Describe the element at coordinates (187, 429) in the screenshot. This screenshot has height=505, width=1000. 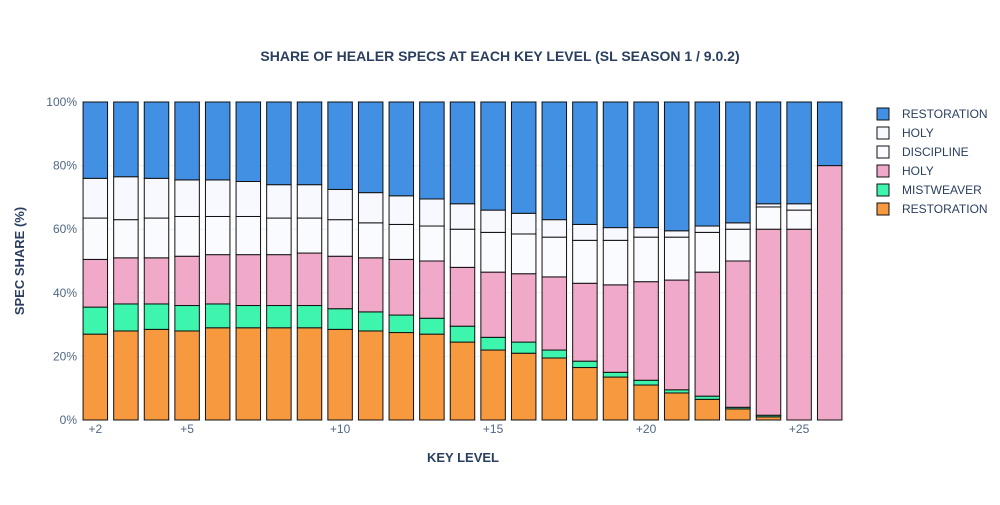
I see `x-tick-label: +5` at that location.